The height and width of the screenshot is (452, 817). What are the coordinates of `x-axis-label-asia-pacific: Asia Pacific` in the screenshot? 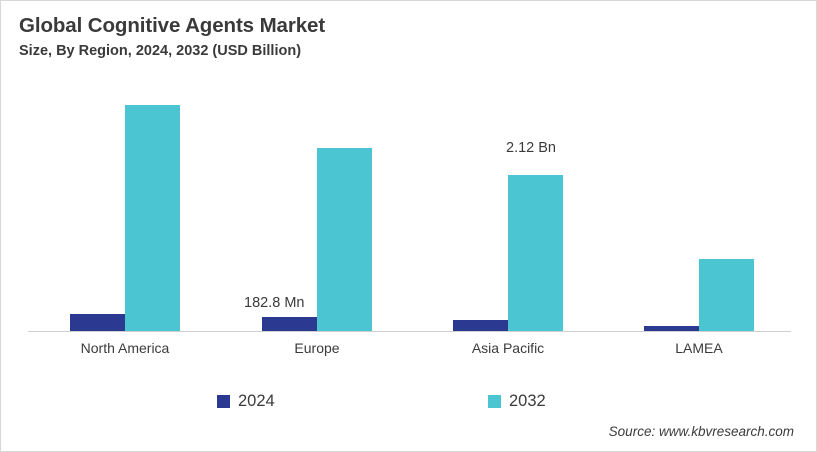 It's located at (508, 348).